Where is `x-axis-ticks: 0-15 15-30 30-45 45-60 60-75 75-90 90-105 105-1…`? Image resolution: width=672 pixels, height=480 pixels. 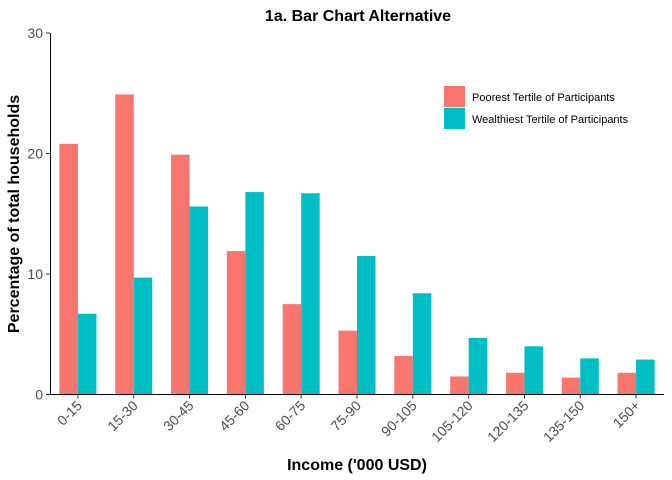 x-axis-ticks: 0-15 15-30 30-45 45-60 60-75 75-90 90-105 105-1… is located at coordinates (349, 419).